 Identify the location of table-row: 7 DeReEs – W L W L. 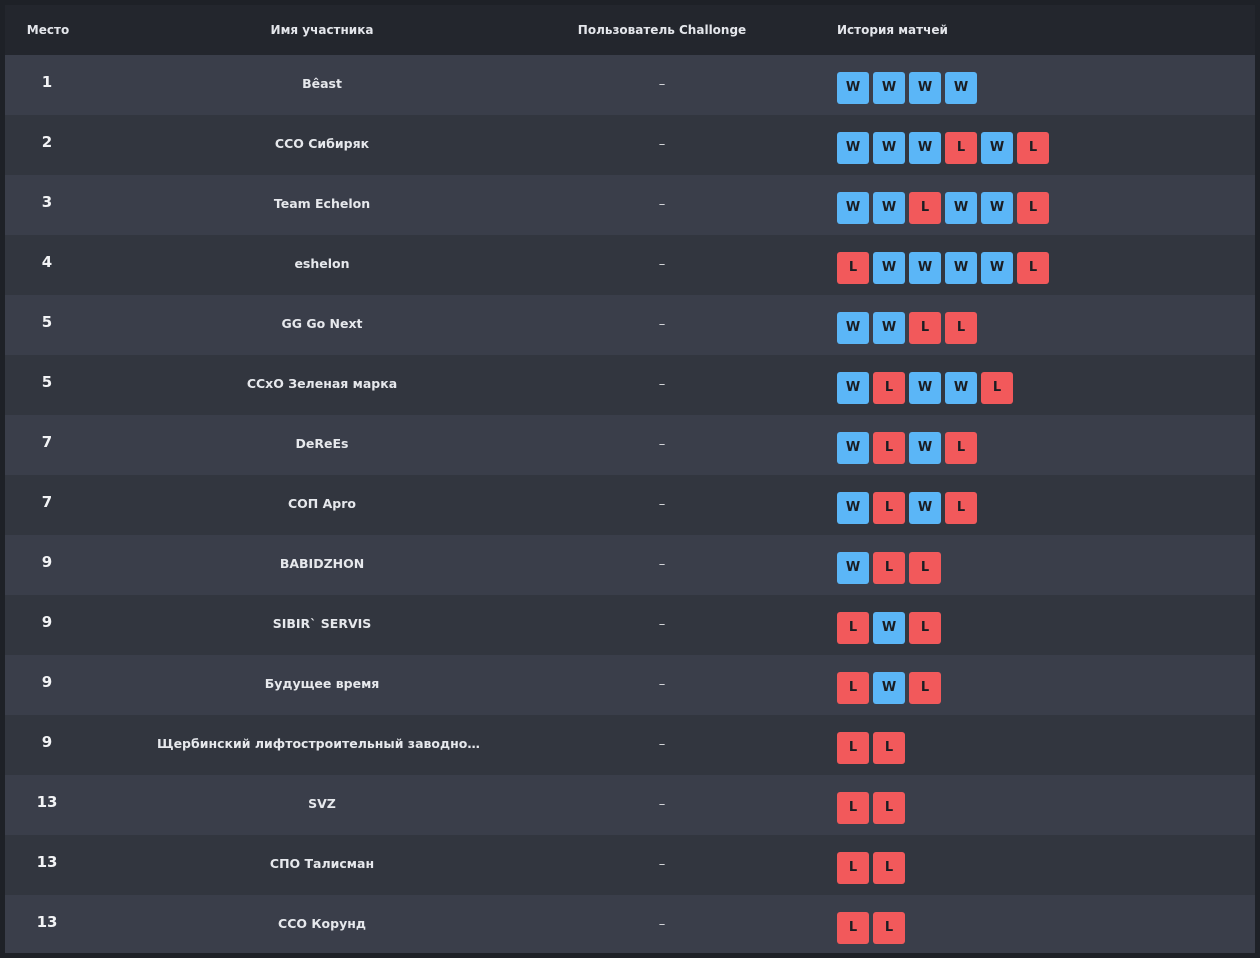
(630, 445).